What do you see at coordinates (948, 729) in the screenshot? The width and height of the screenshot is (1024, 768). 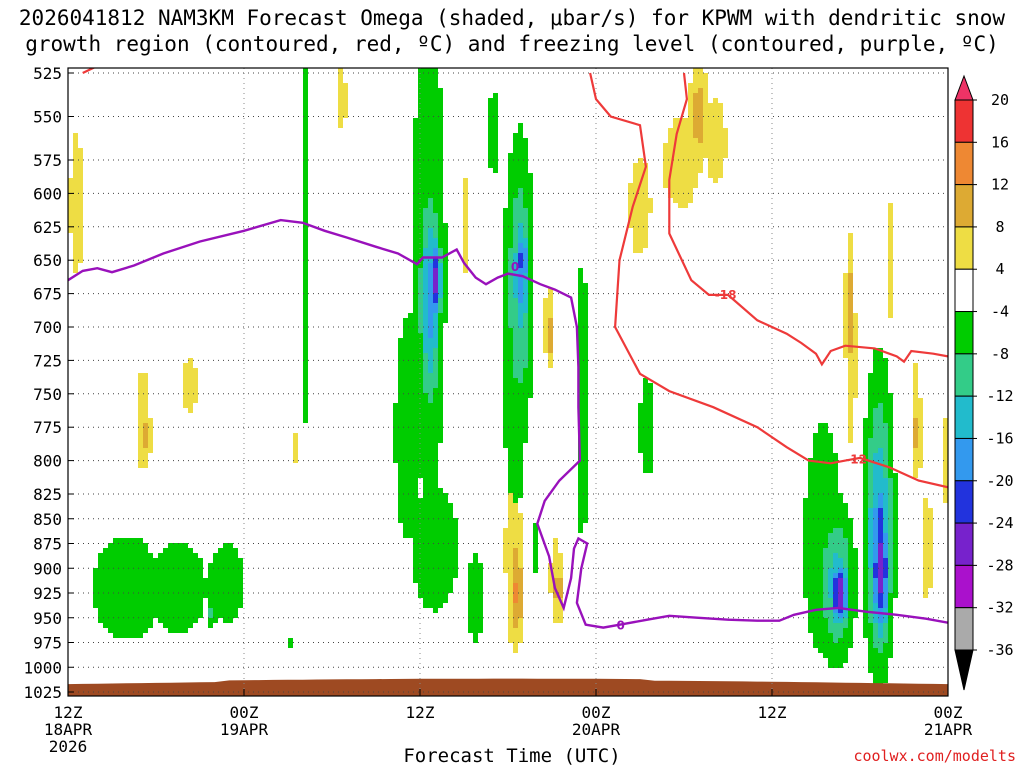 I see `x-tick-label: 21APR` at bounding box center [948, 729].